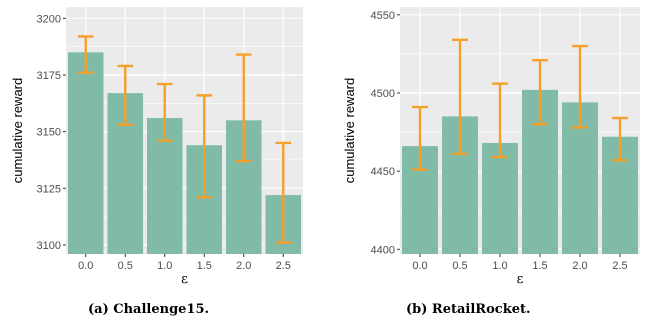  Describe the element at coordinates (383, 16) in the screenshot. I see `y-tick-label: 4550` at that location.